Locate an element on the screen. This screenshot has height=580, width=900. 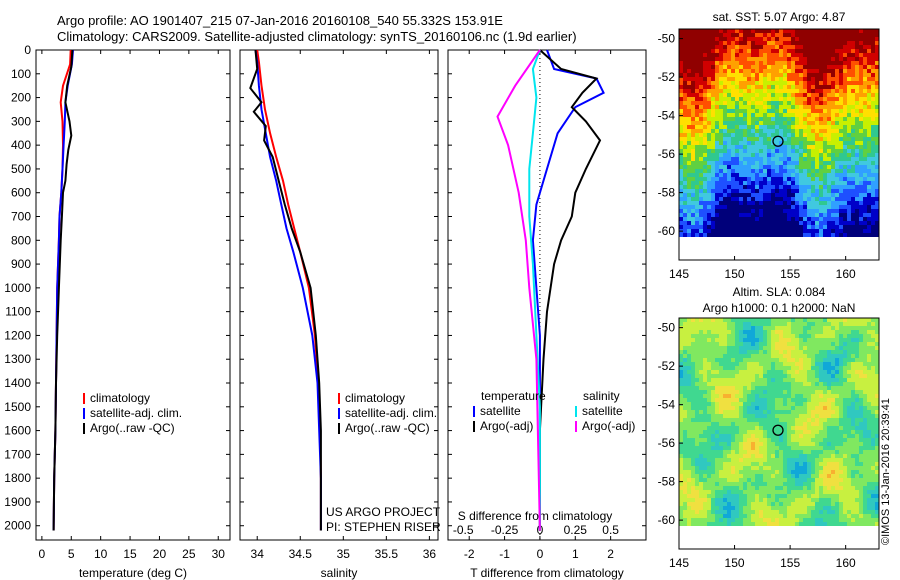
map-frame is located at coordinates (779, 144).